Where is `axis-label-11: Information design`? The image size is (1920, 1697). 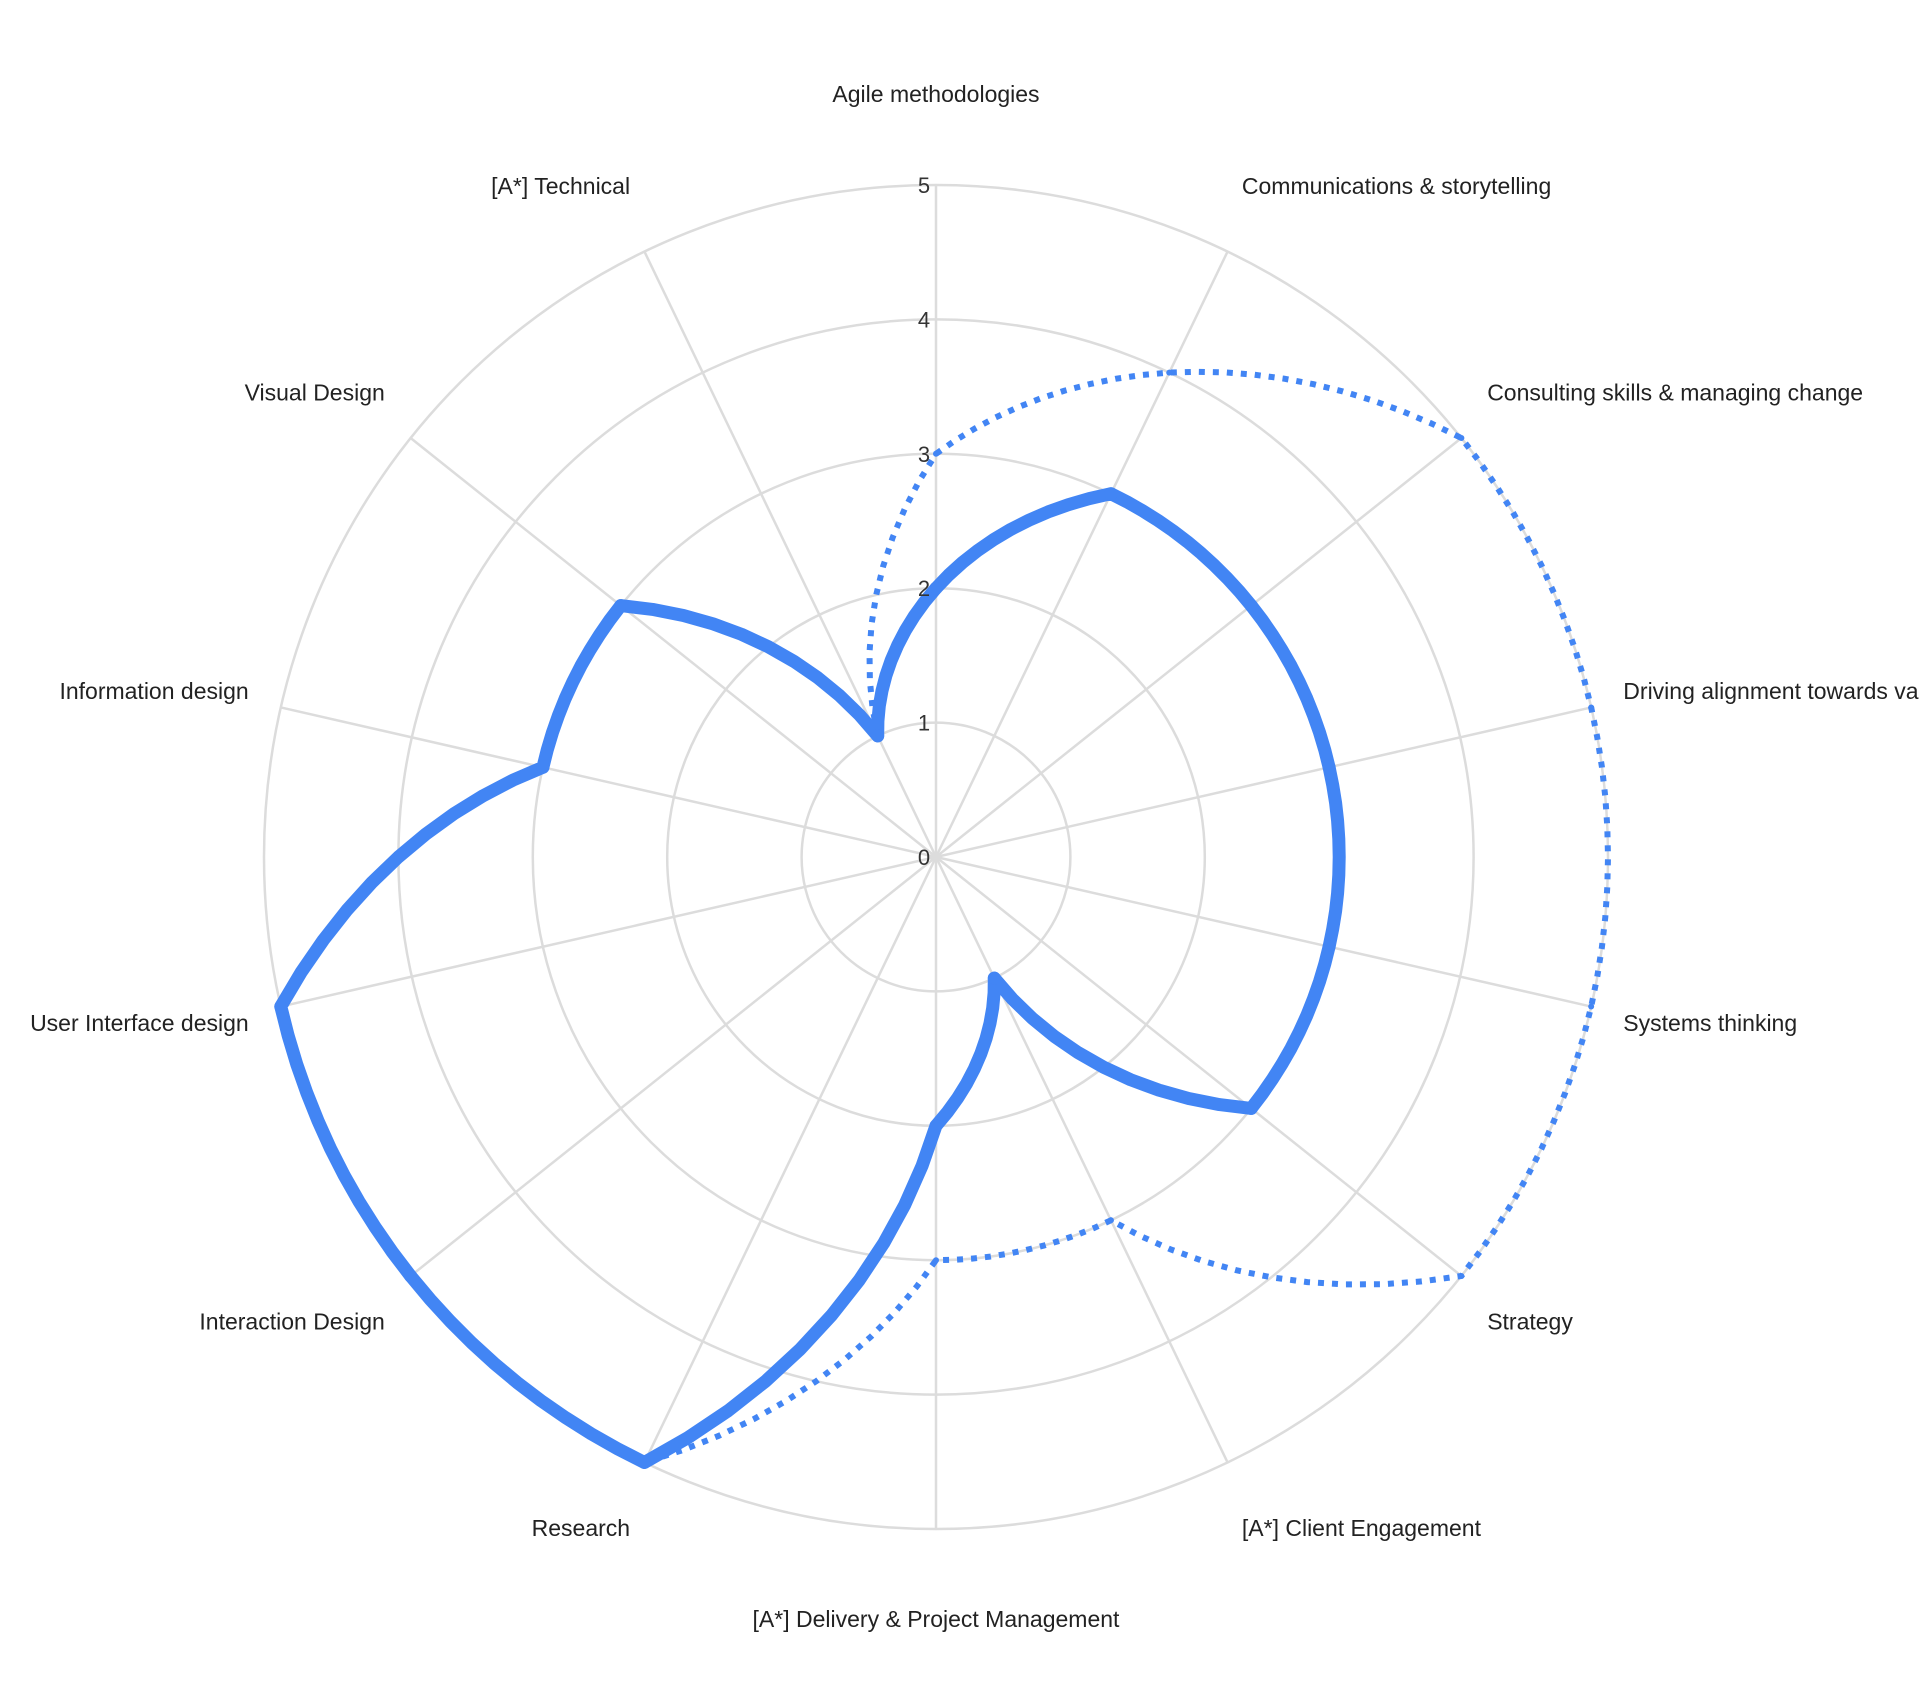
axis-label-11: Information design is located at coordinates (153, 691).